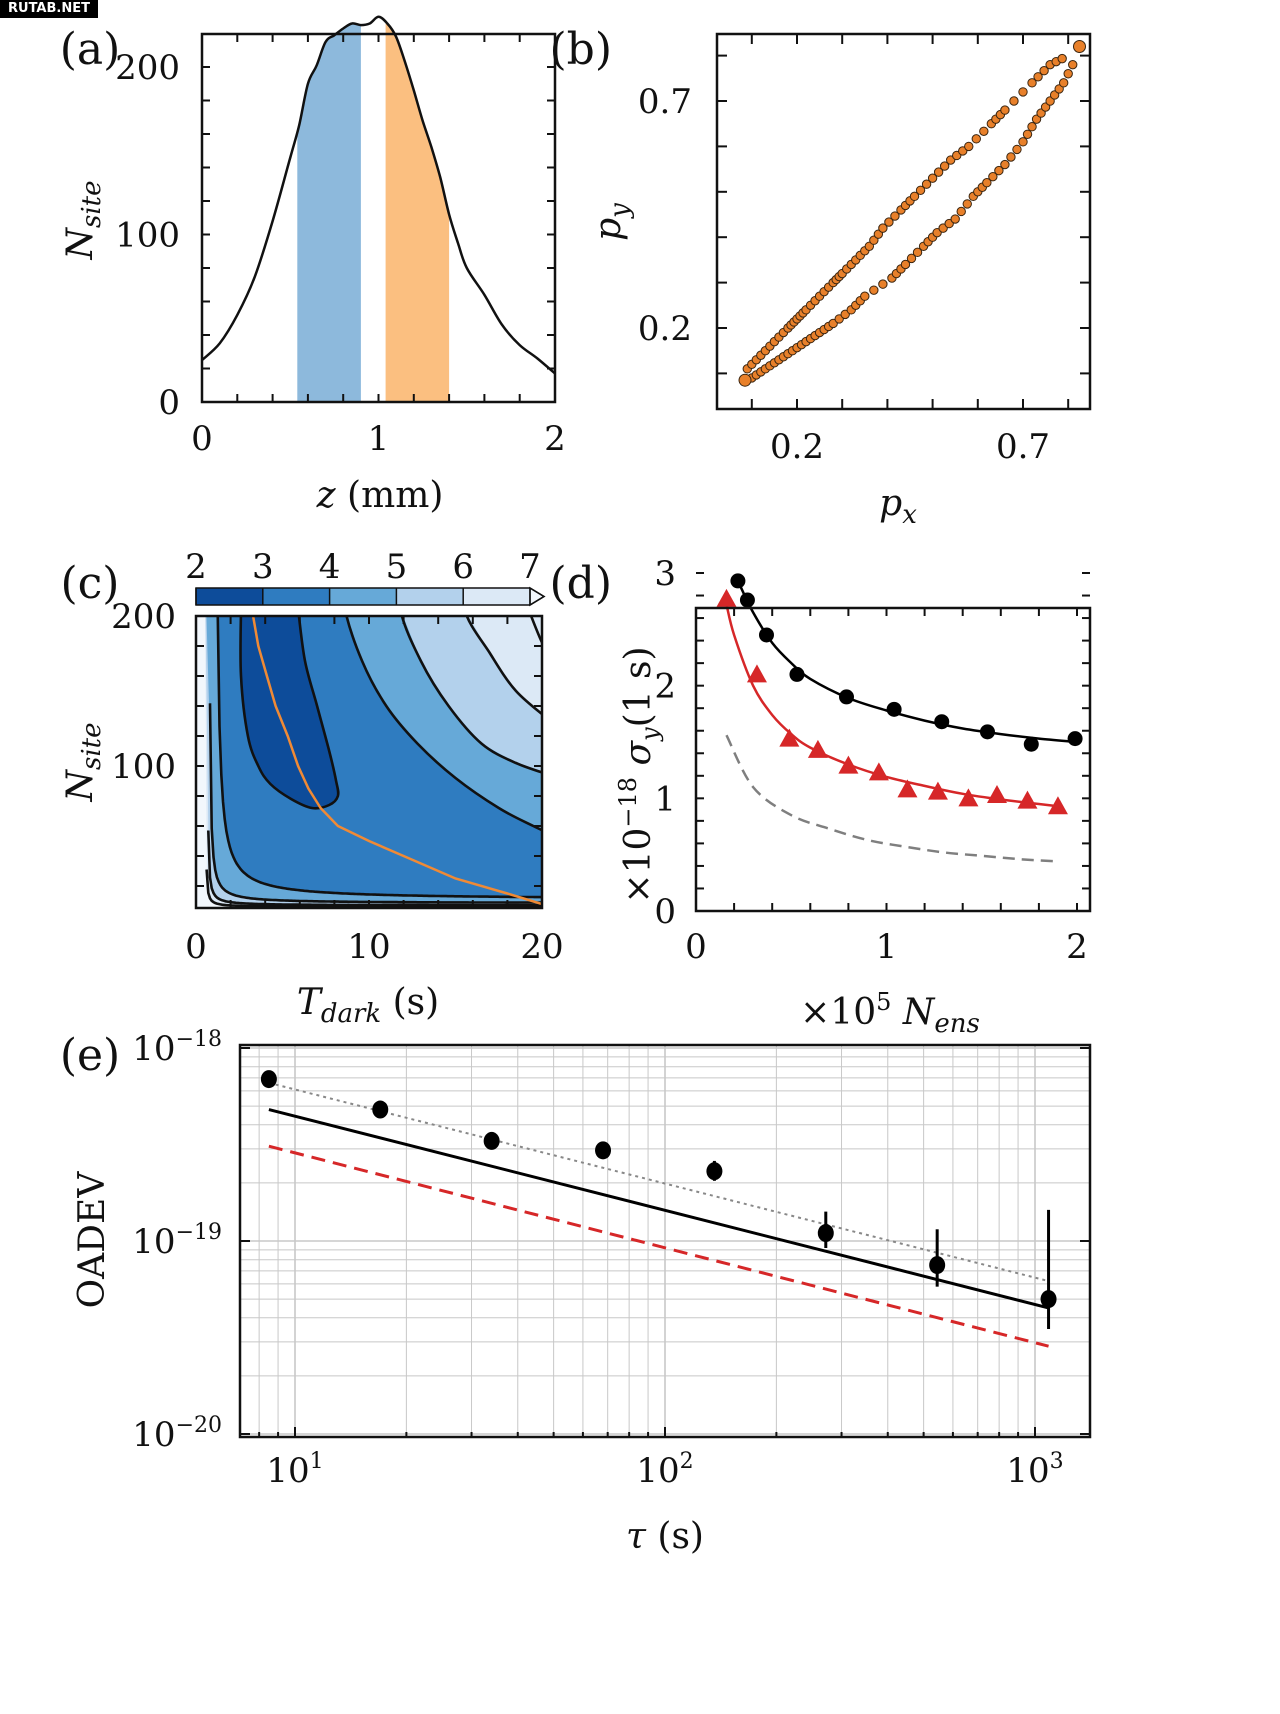 The height and width of the screenshot is (1714, 1280). I want to click on colorbar-extend-arrow, so click(537, 596).